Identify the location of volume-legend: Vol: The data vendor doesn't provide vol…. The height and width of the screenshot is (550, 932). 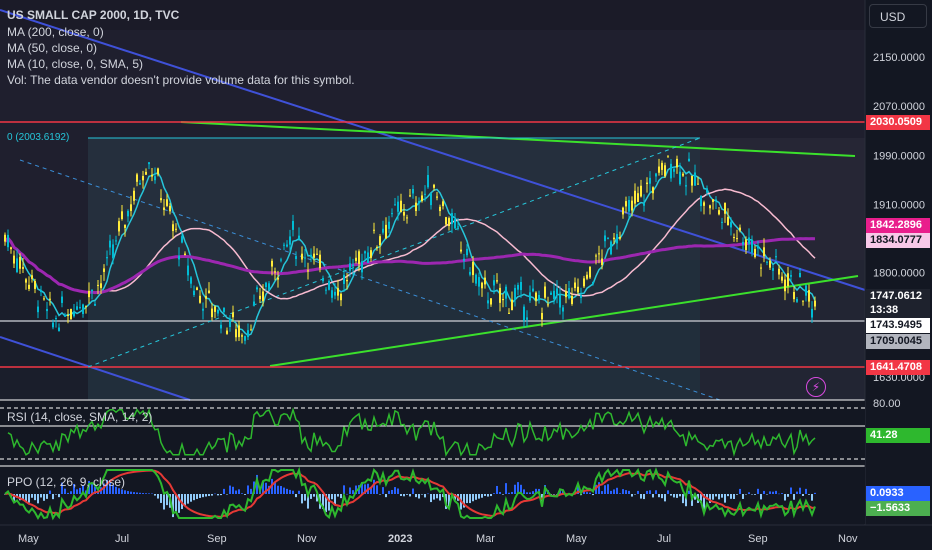
(181, 80).